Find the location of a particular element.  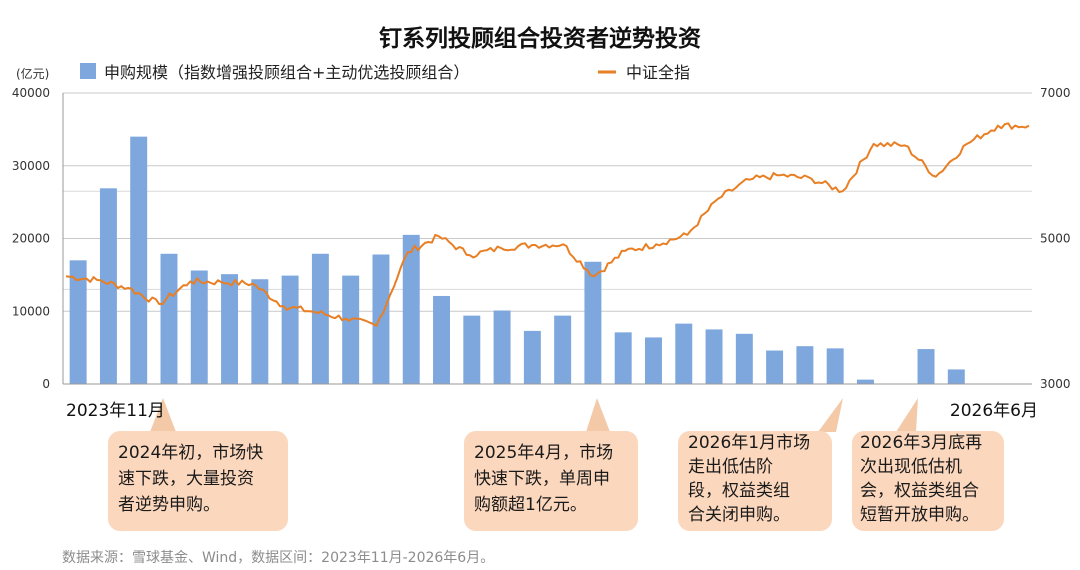

annotation-2026-march: 2026年3月底再 次出现低估机 会，权益类组合 短暂开放申购。 is located at coordinates (928, 481).